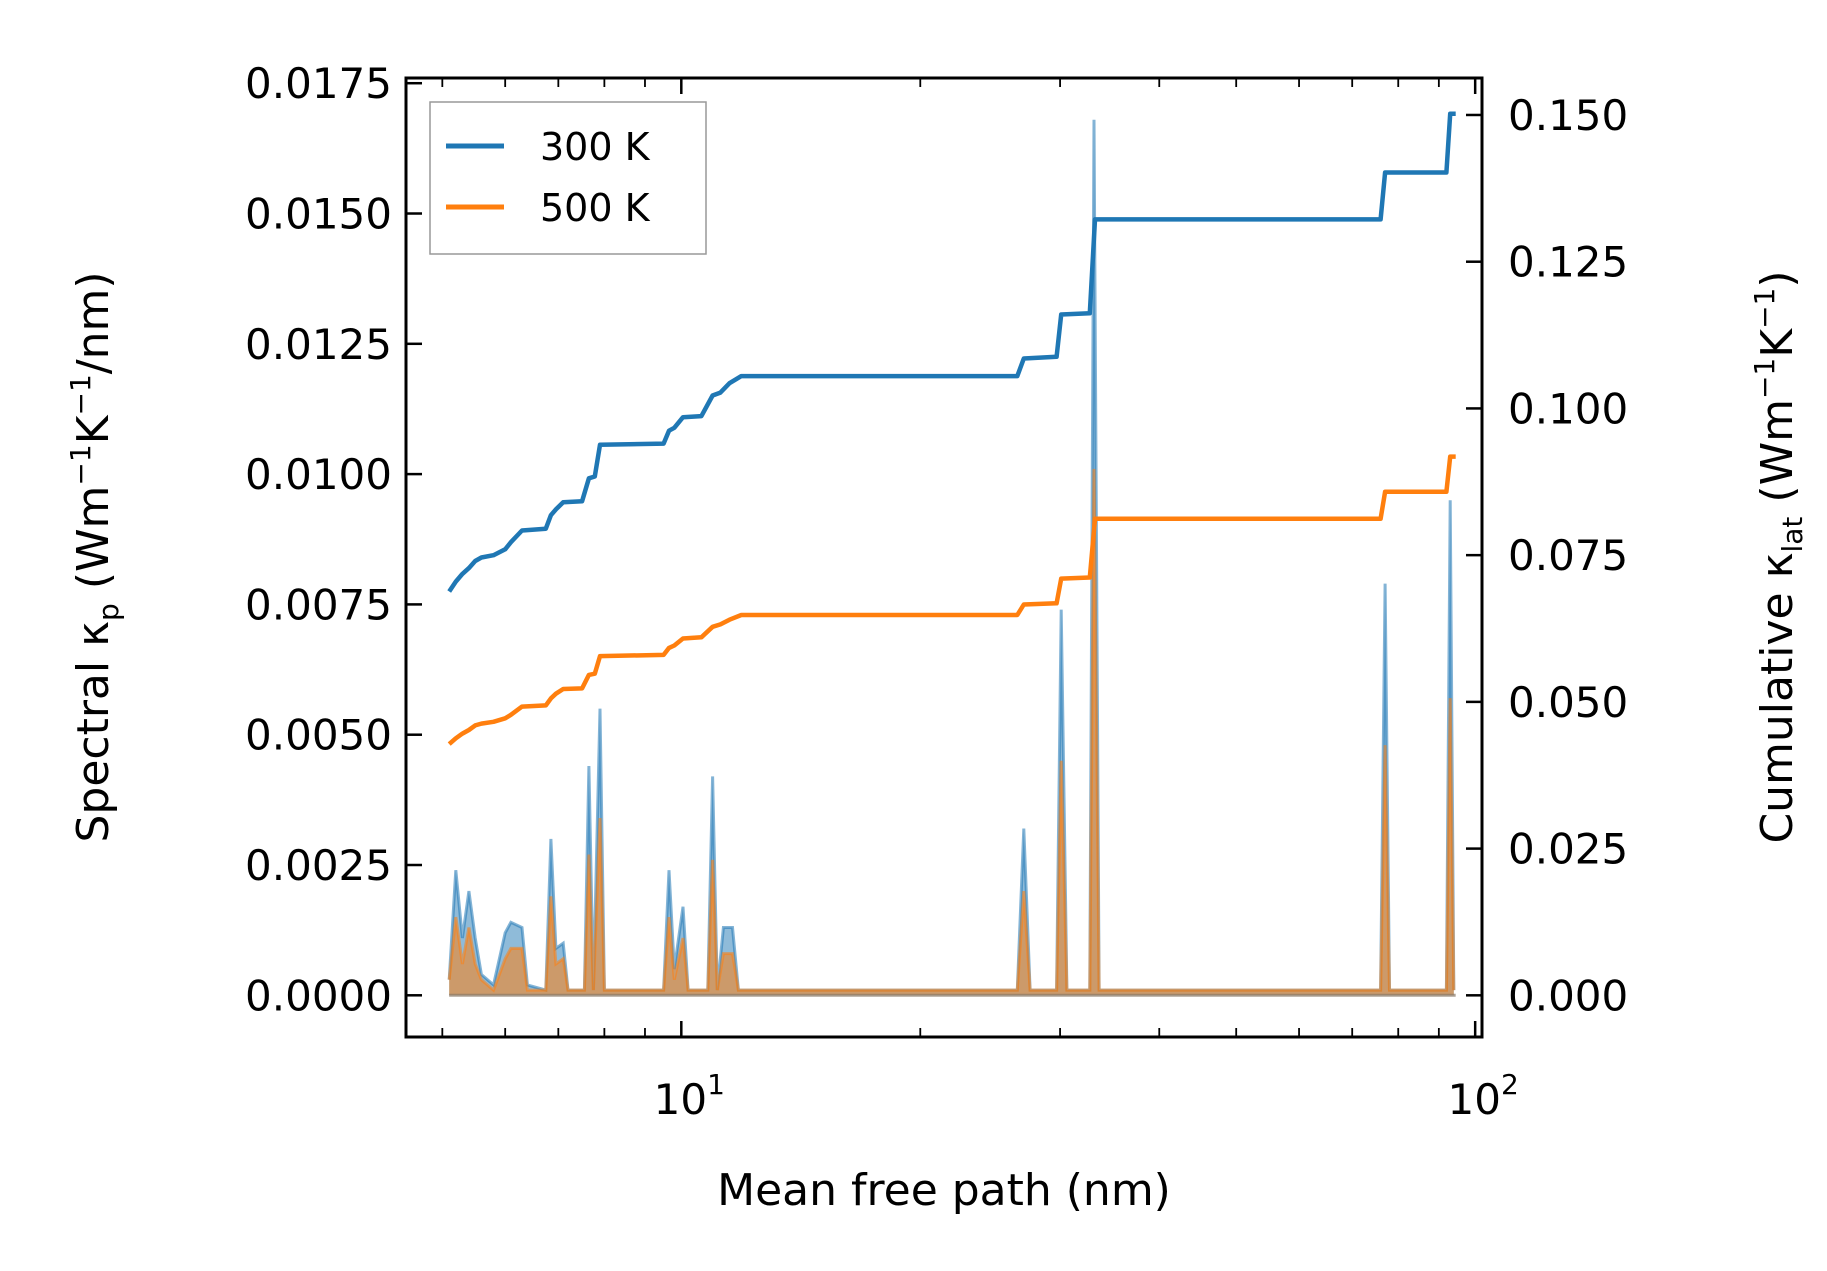 This screenshot has width=1827, height=1271. Describe the element at coordinates (93, 545) in the screenshot. I see `y-left-label-unit-open: (Wm` at that location.